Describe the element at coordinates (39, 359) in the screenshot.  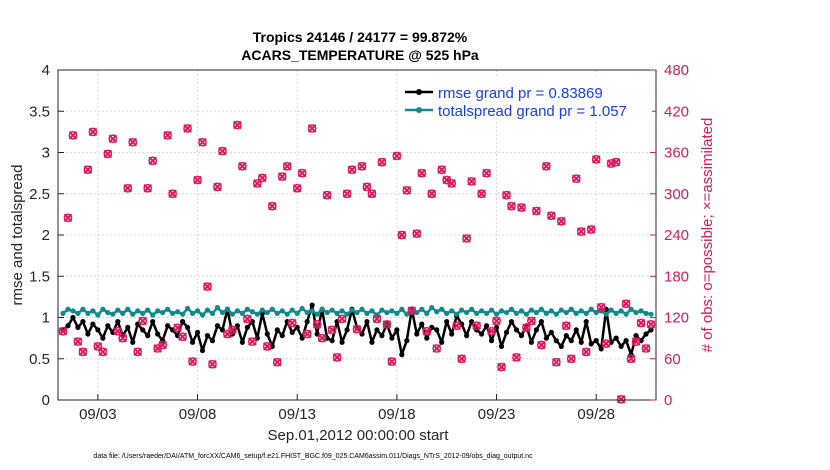
I see `y-tick-label: 0.5` at that location.